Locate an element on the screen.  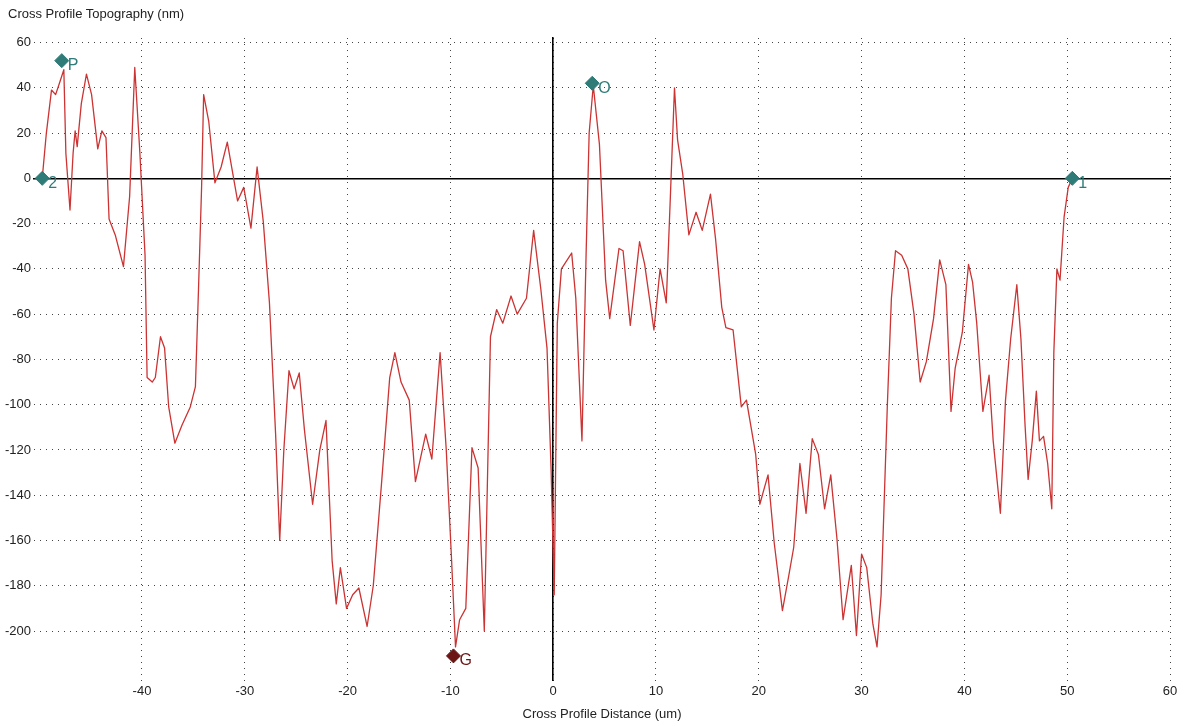
y-tick-label: -40 is located at coordinates (22, 268).